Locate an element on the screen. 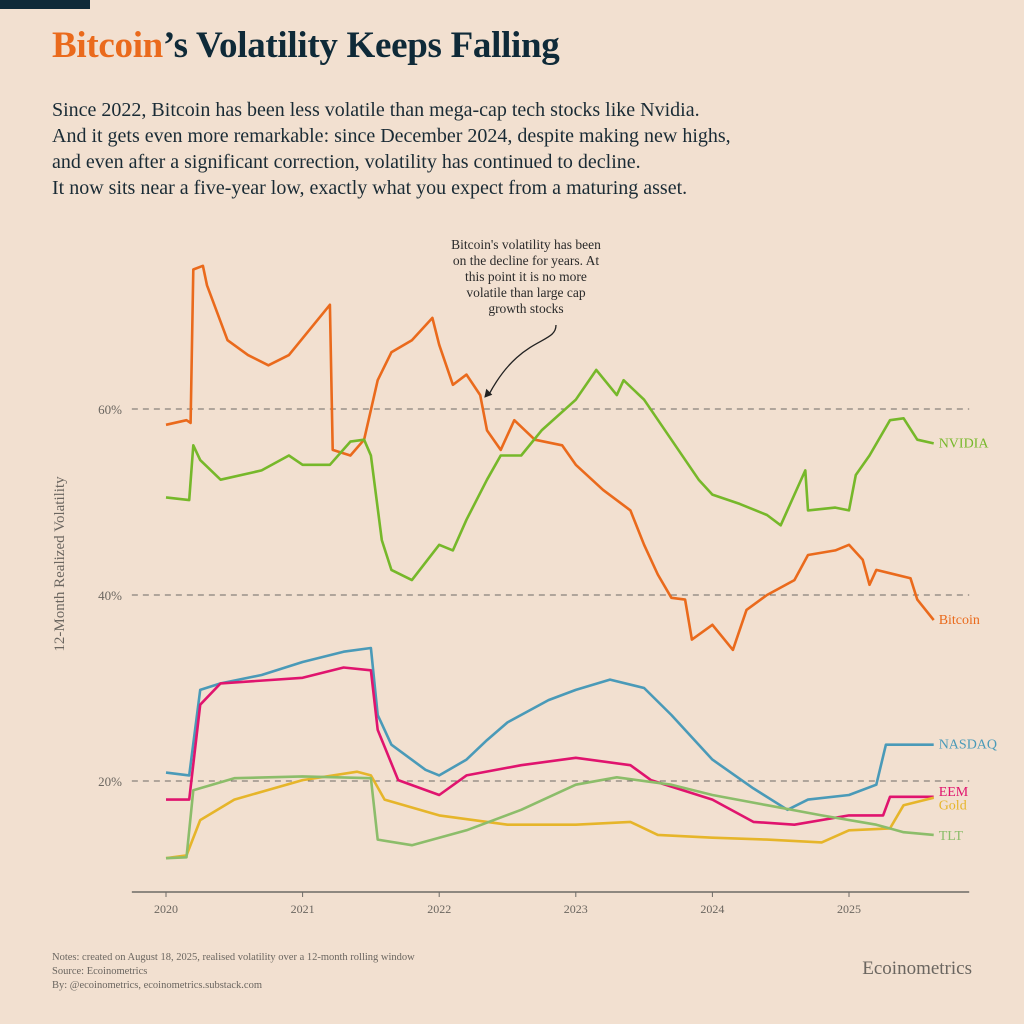 This screenshot has width=1024, height=1024. series-label-nasdaq: NASDAQ is located at coordinates (968, 745).